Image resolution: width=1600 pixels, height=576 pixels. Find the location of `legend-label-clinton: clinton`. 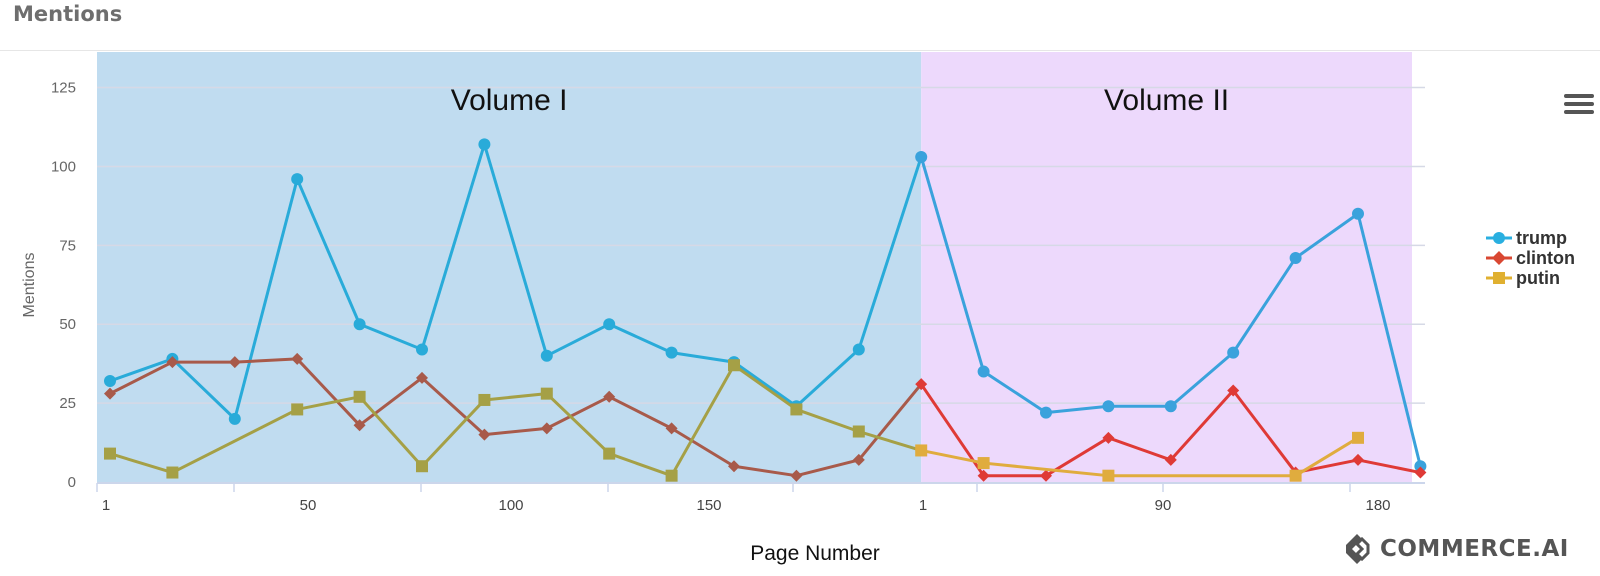

legend-label-clinton: clinton is located at coordinates (1545, 257).